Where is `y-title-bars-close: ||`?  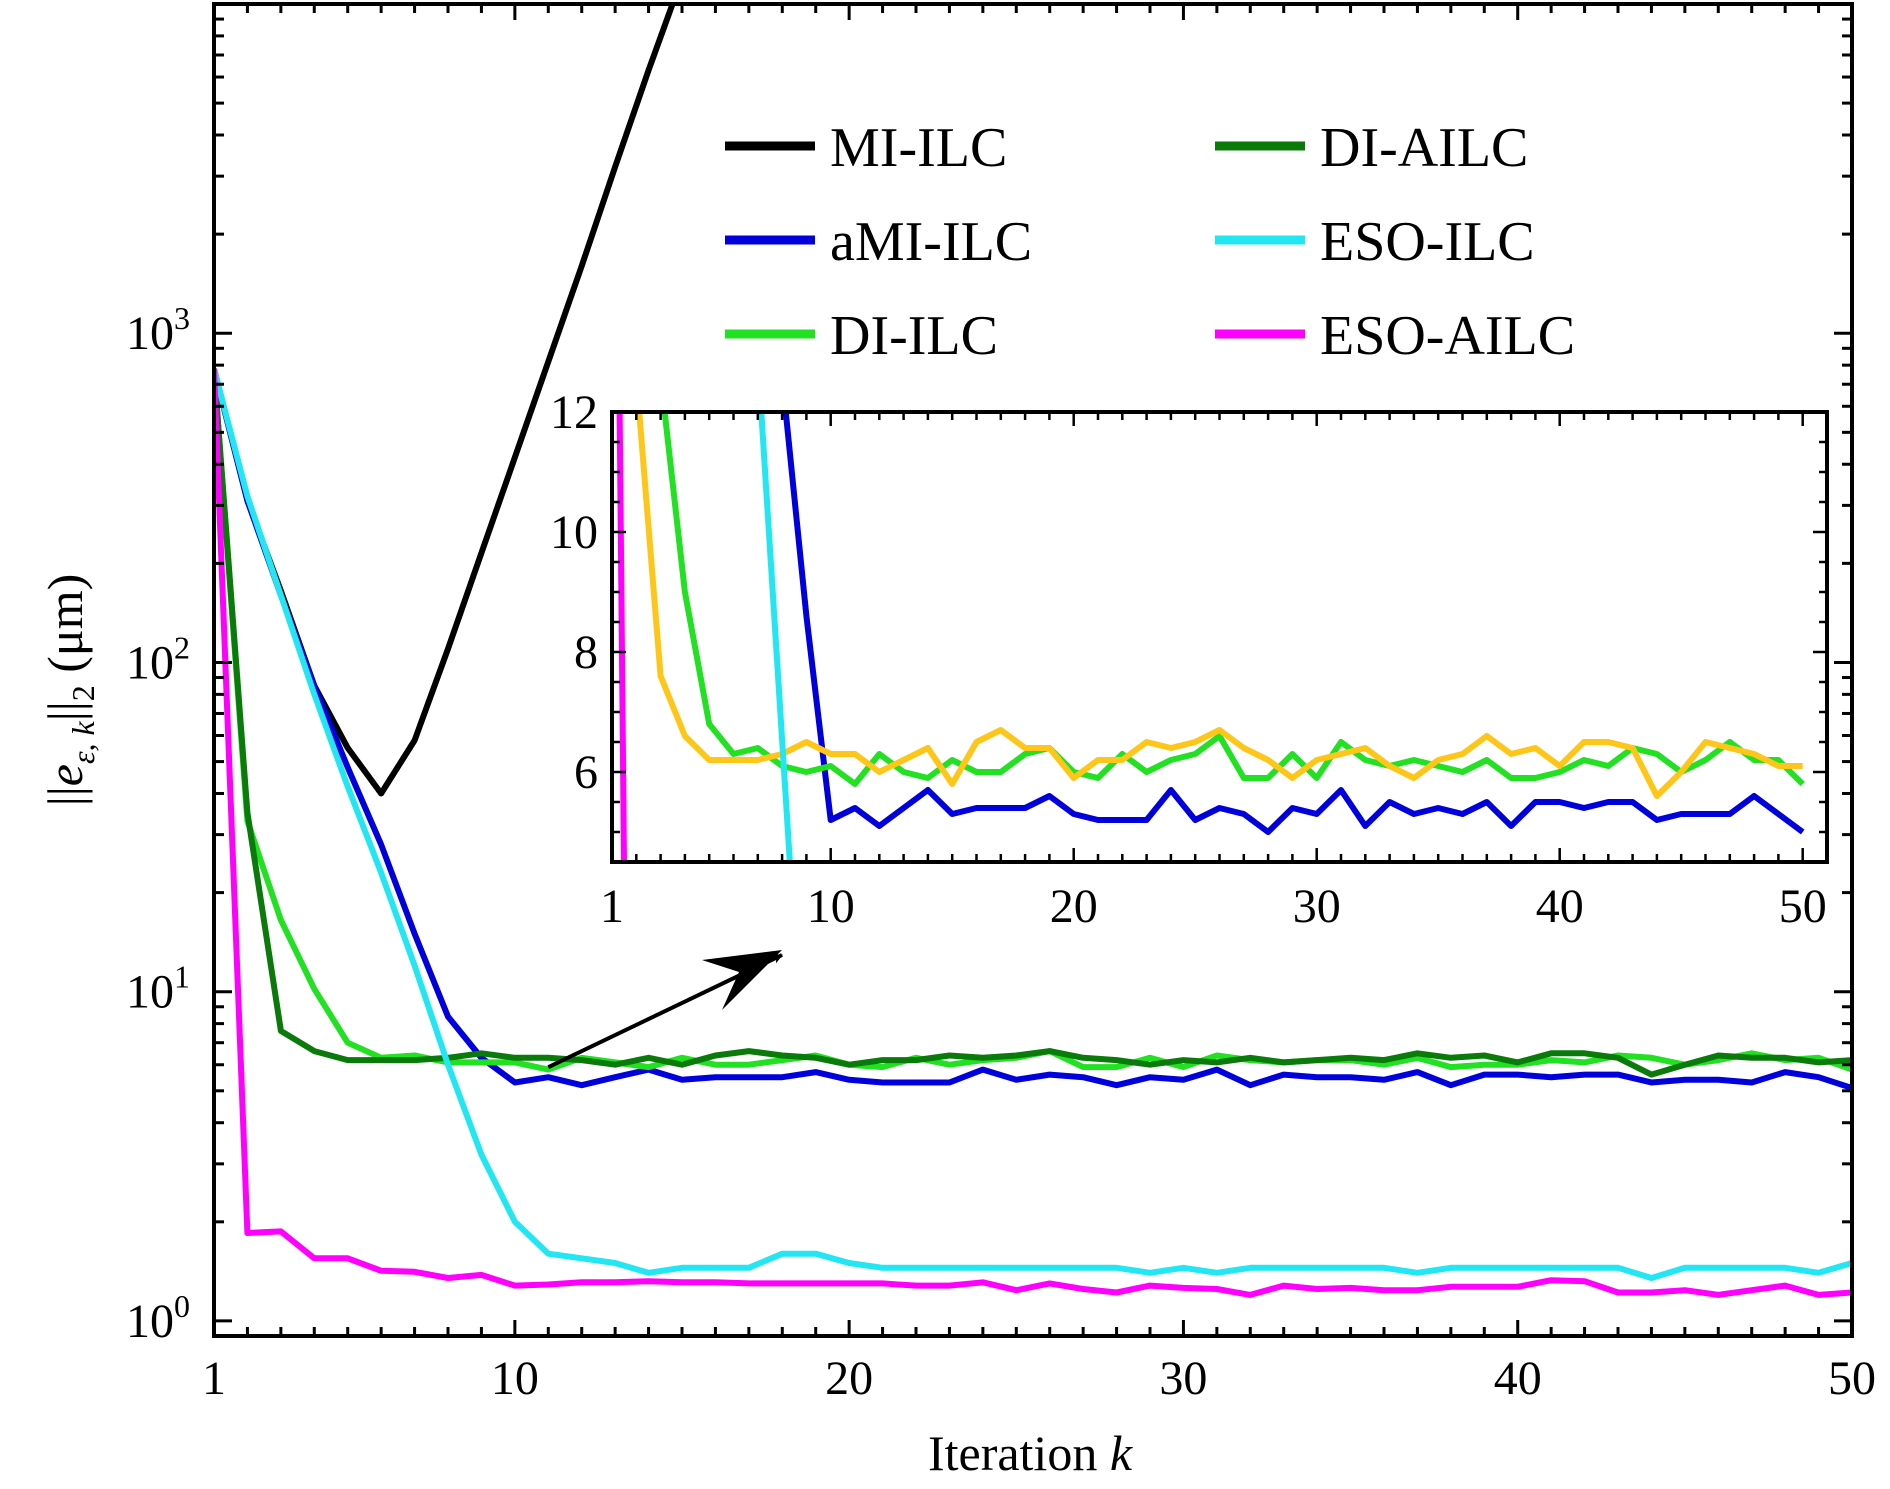
y-title-bars-close: || is located at coordinates (65, 711).